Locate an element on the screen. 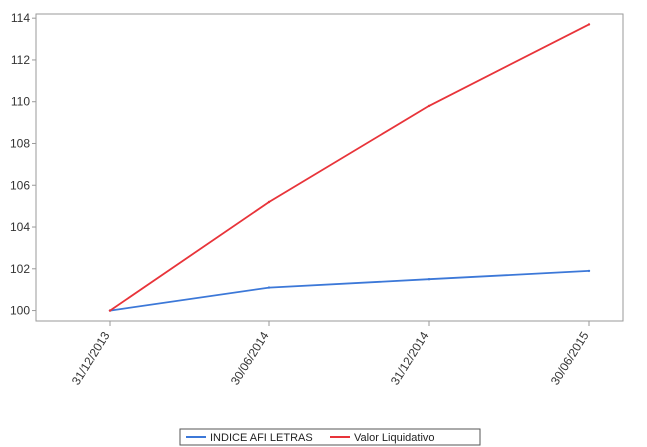  legend-label: INDICE AFI LETRAS is located at coordinates (261, 438).